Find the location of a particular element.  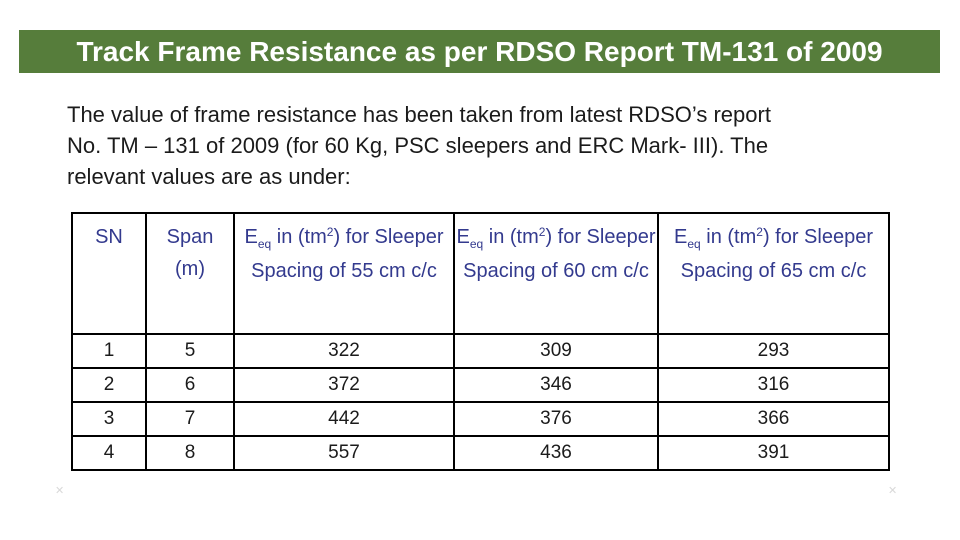

eq-description: ) for Sleeper Spacing of 60 cm c/c is located at coordinates (559, 254).